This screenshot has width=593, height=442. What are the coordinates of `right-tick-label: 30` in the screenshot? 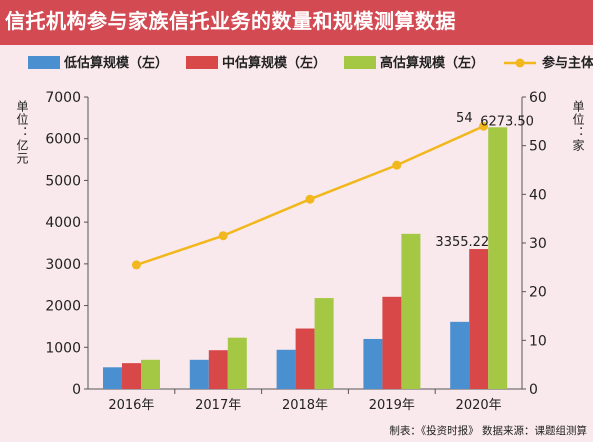 It's located at (538, 244).